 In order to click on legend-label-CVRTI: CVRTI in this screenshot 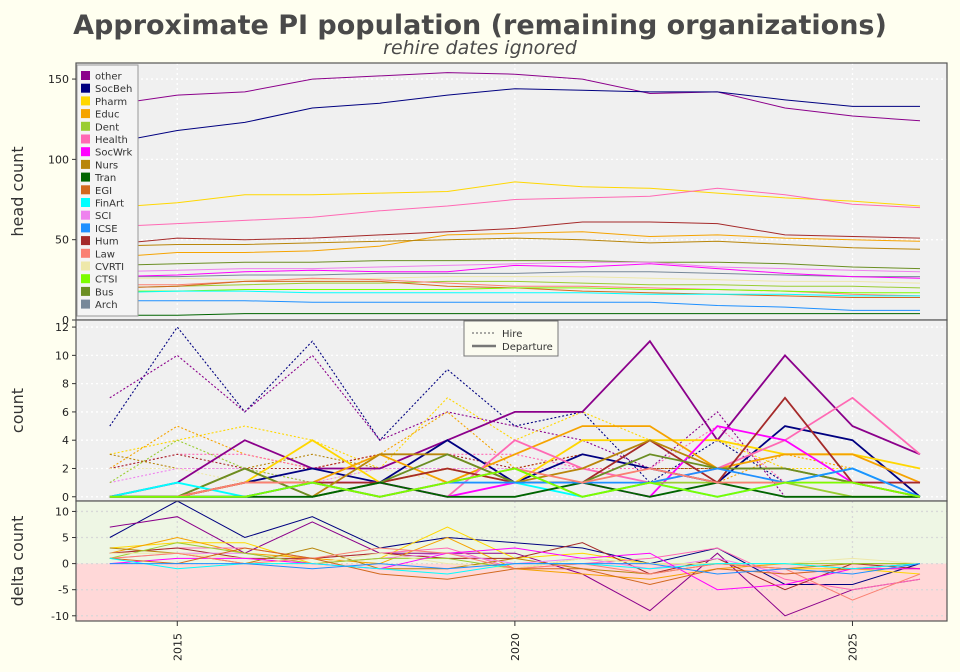, I will do `click(109, 267)`.